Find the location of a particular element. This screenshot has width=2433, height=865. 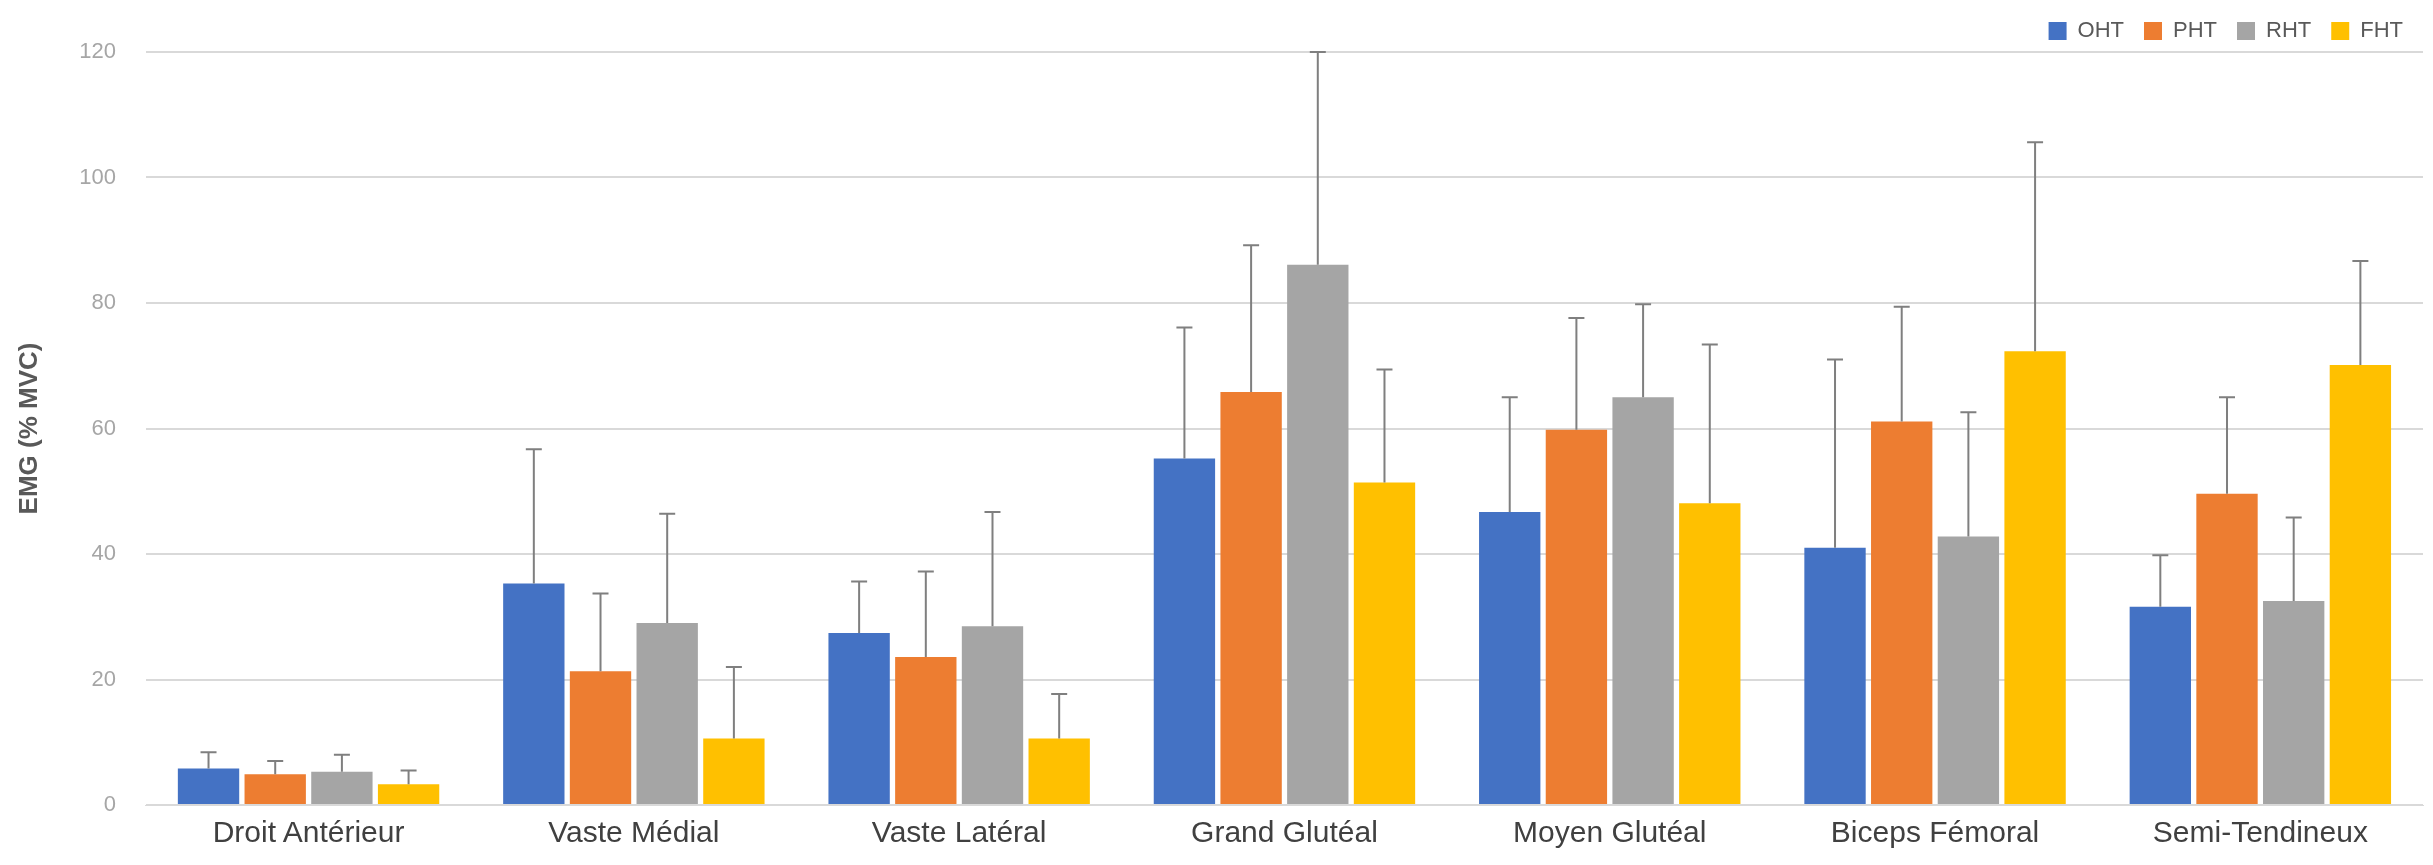

legend-label: PHT is located at coordinates (2195, 30).